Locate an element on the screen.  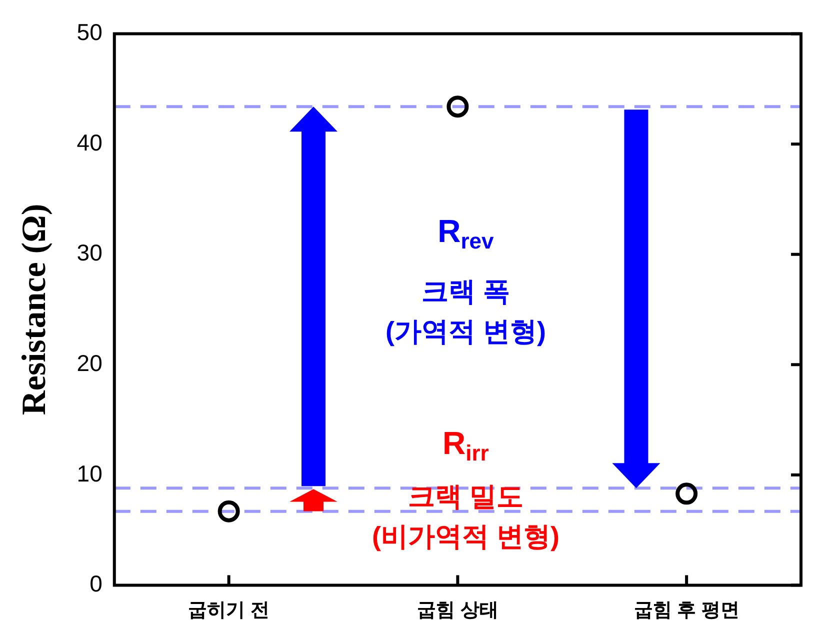
x-tick-label: 굽힘 상태 is located at coordinates (457, 610).